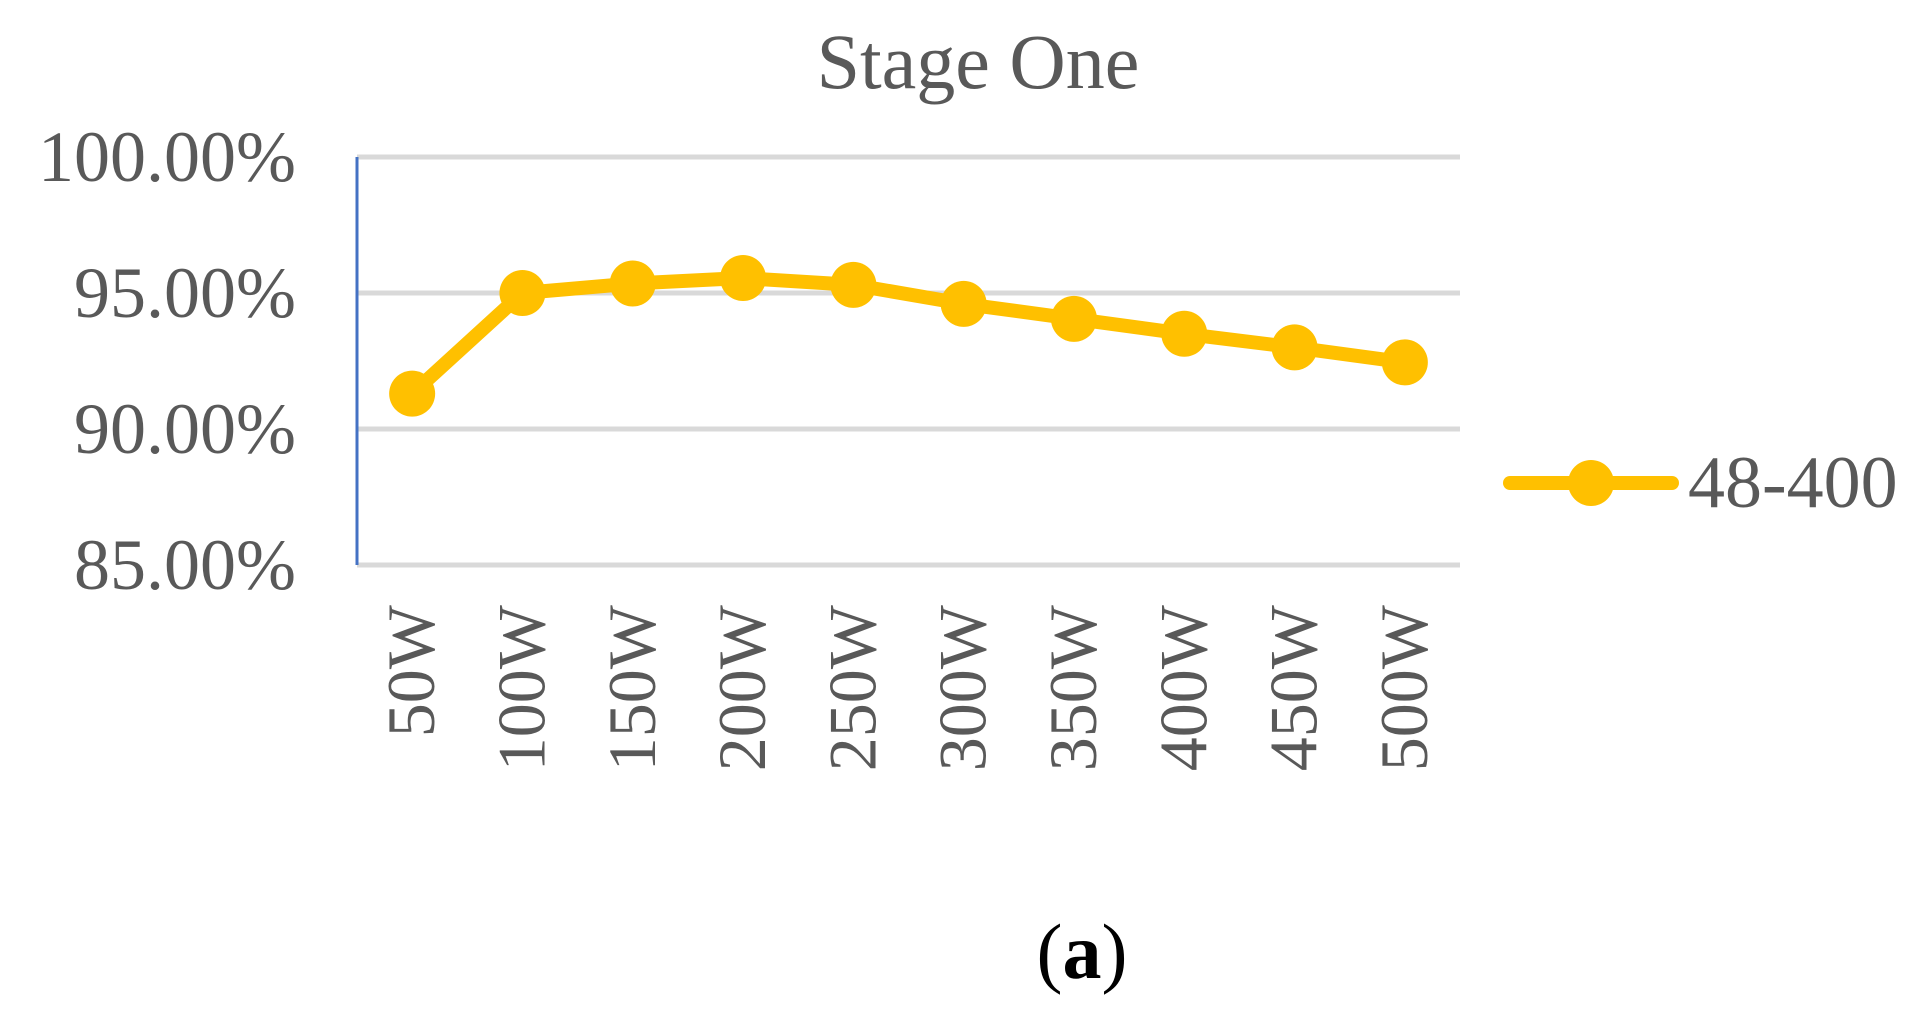 The width and height of the screenshot is (1912, 1013). What do you see at coordinates (521, 687) in the screenshot?
I see `x-tick-label: 100W` at bounding box center [521, 687].